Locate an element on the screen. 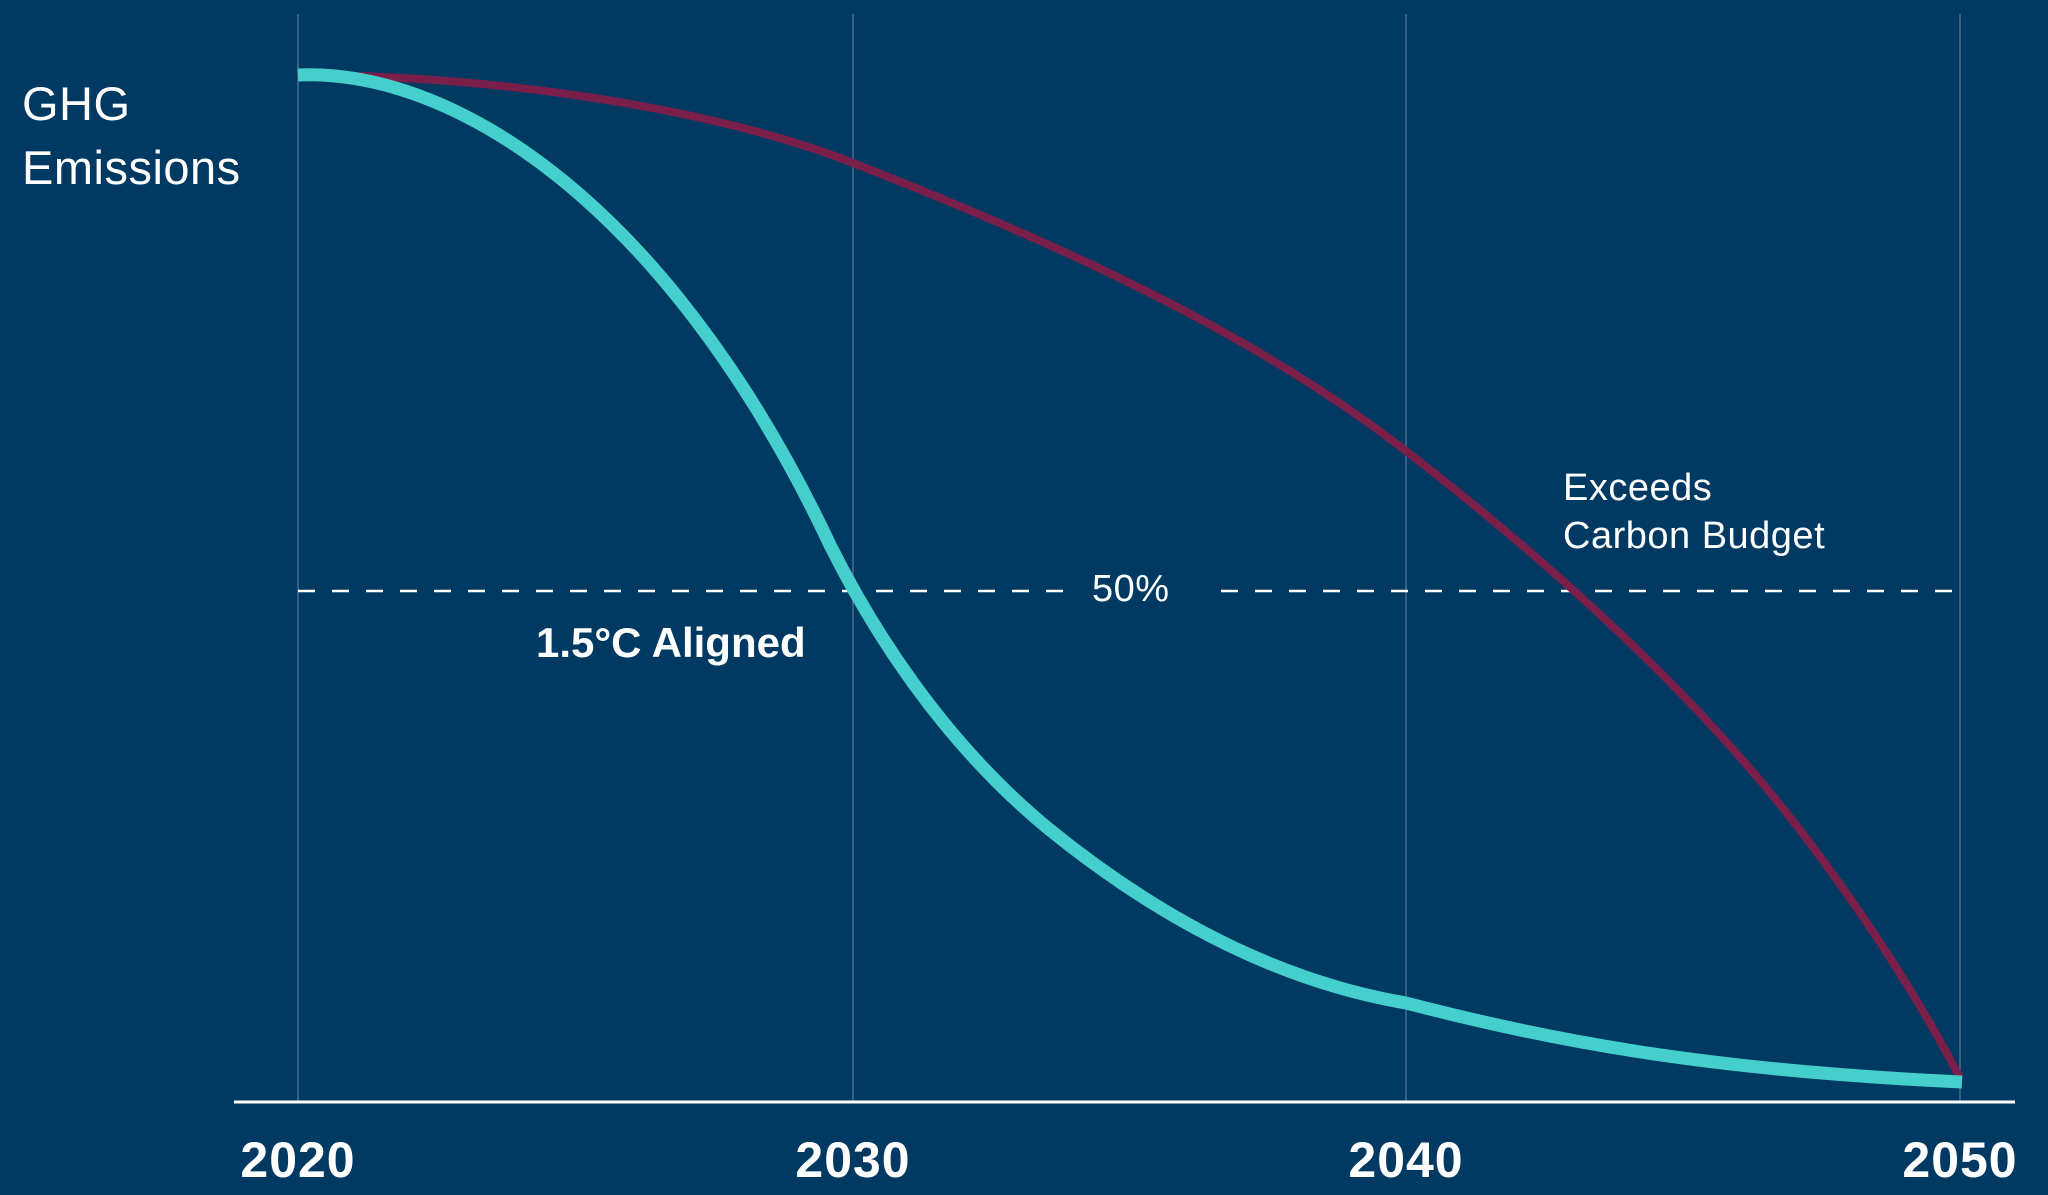 The width and height of the screenshot is (2048, 1195). series-label-exceeds-line-2: Carbon Budget is located at coordinates (1694, 536).